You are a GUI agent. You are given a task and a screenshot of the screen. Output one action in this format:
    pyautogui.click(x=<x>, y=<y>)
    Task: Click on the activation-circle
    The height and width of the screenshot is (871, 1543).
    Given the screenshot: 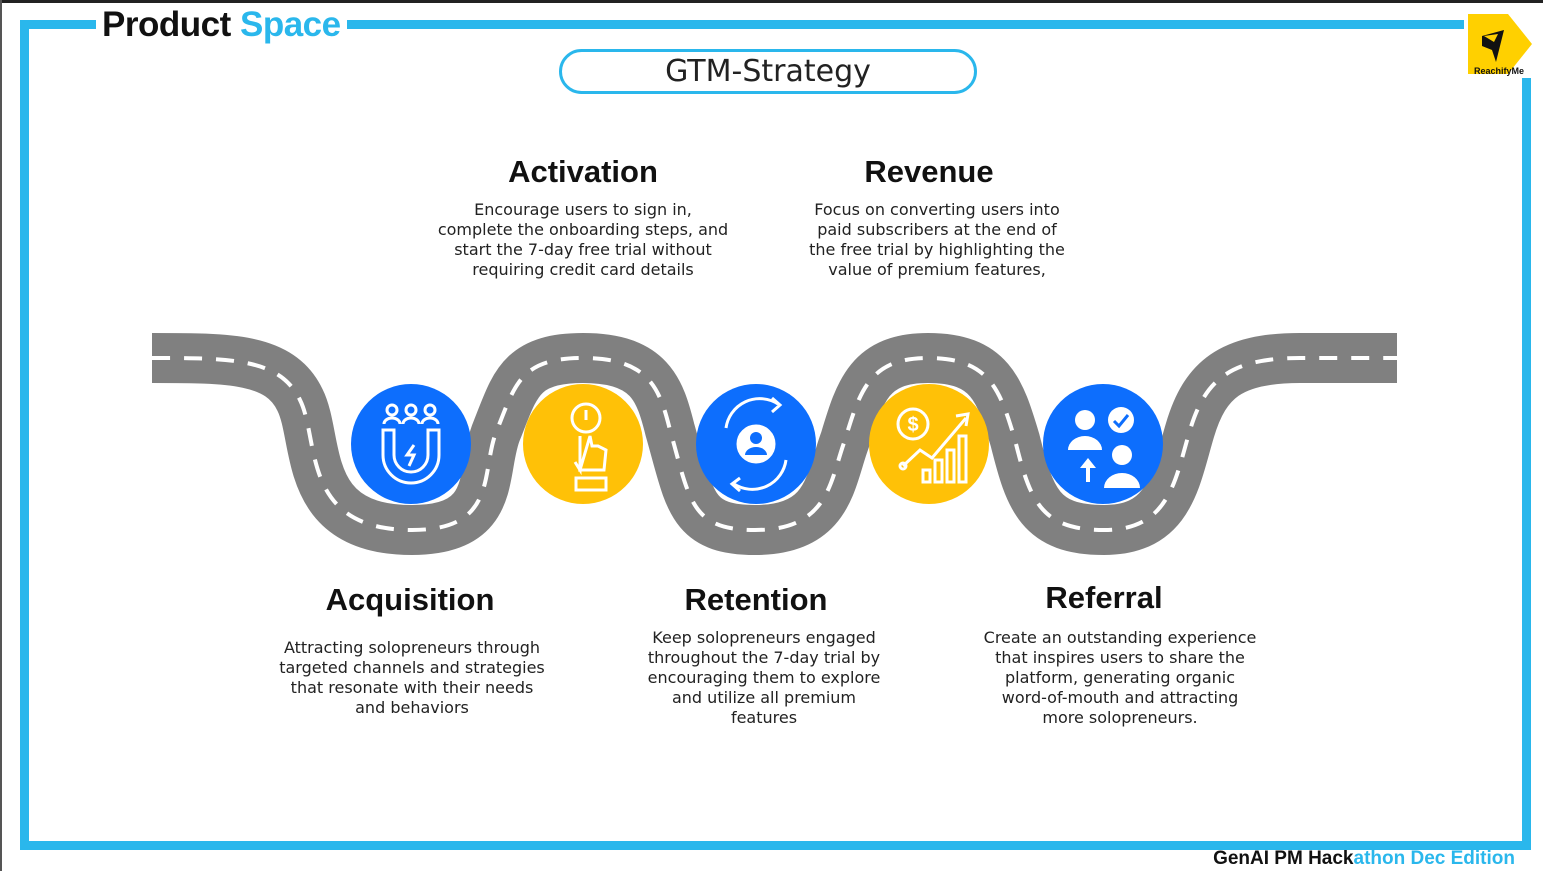 What is the action you would take?
    pyautogui.click(x=583, y=444)
    